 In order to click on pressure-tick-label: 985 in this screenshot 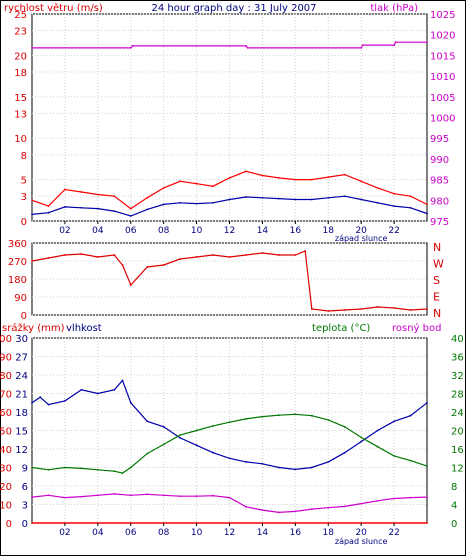, I will do `click(439, 181)`.